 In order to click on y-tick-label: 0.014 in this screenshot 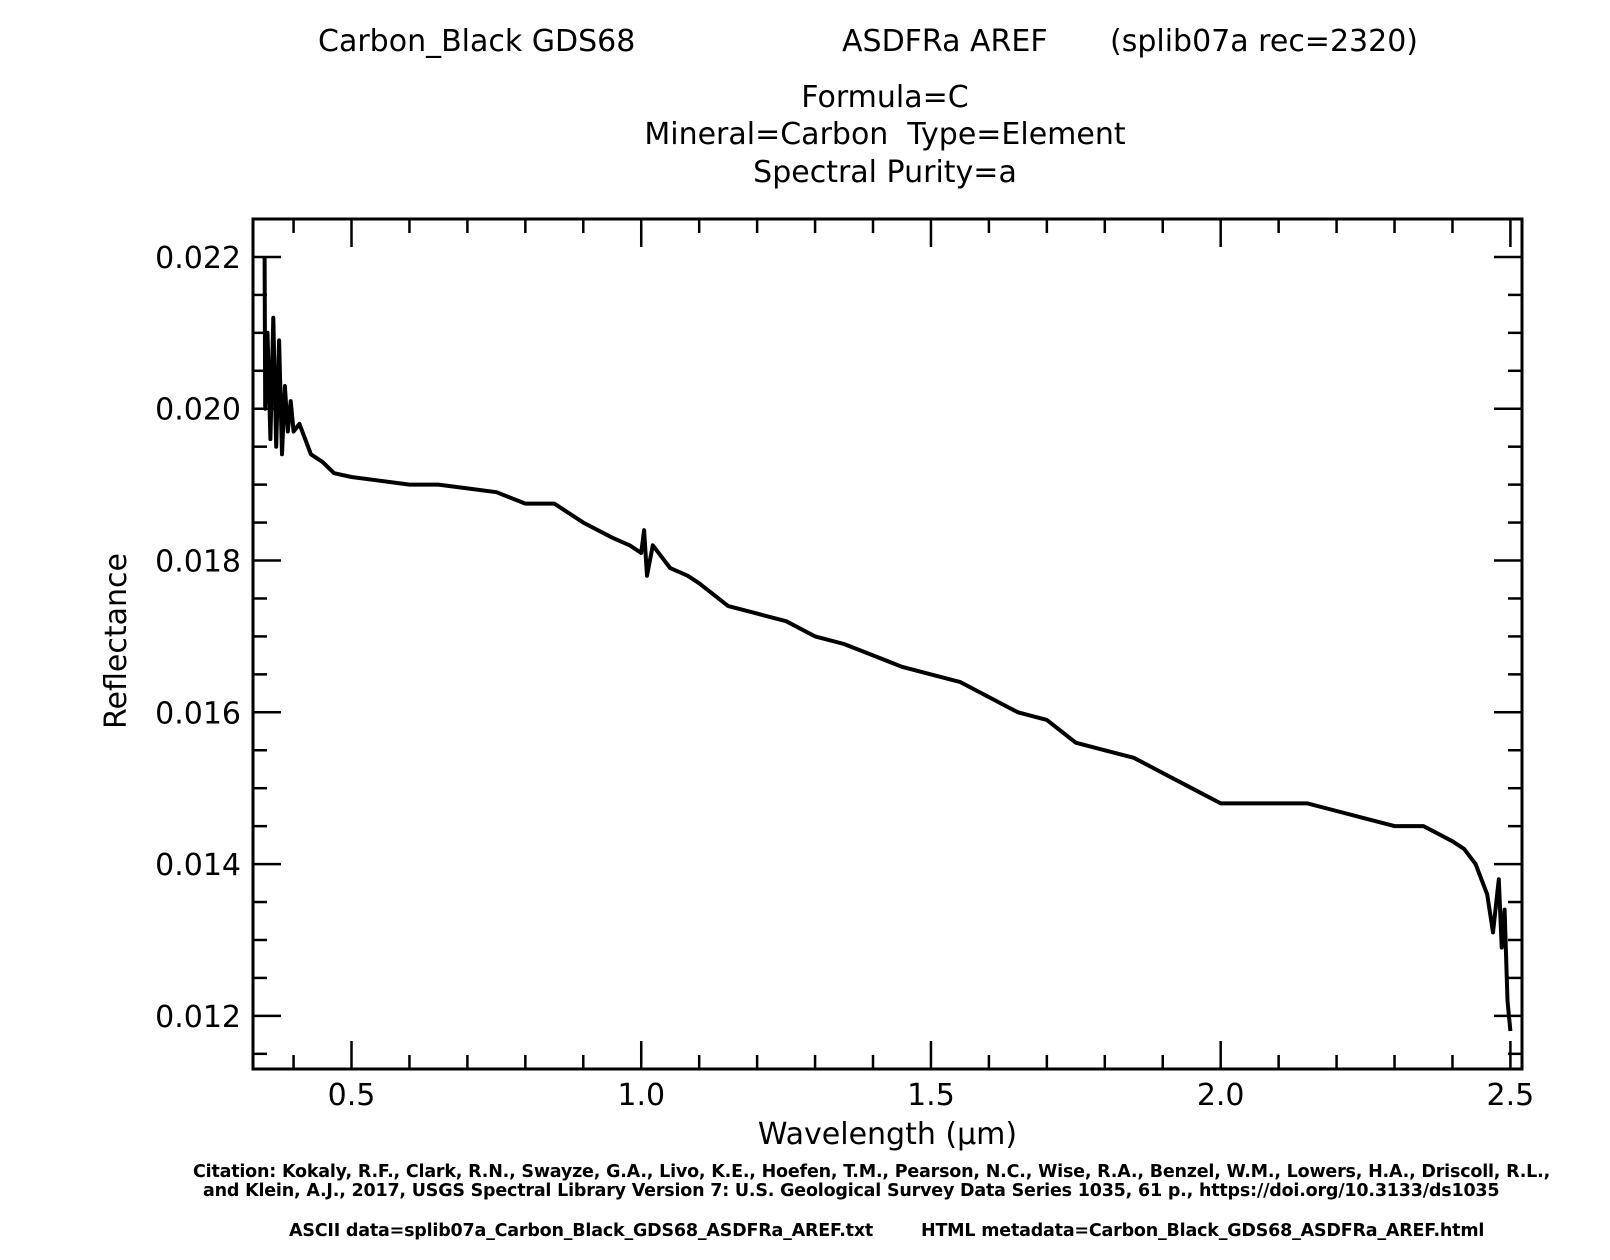, I will do `click(198, 865)`.